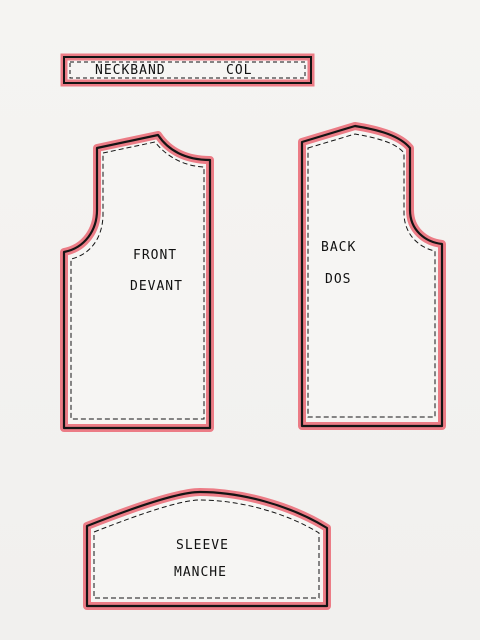 This screenshot has height=640, width=480. I want to click on sleeve-label: SLEEVE, so click(202, 545).